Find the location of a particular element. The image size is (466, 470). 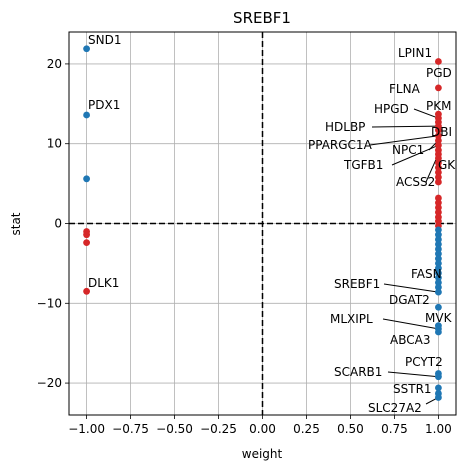

x-tick-label: 0.00 is located at coordinates (262, 429).